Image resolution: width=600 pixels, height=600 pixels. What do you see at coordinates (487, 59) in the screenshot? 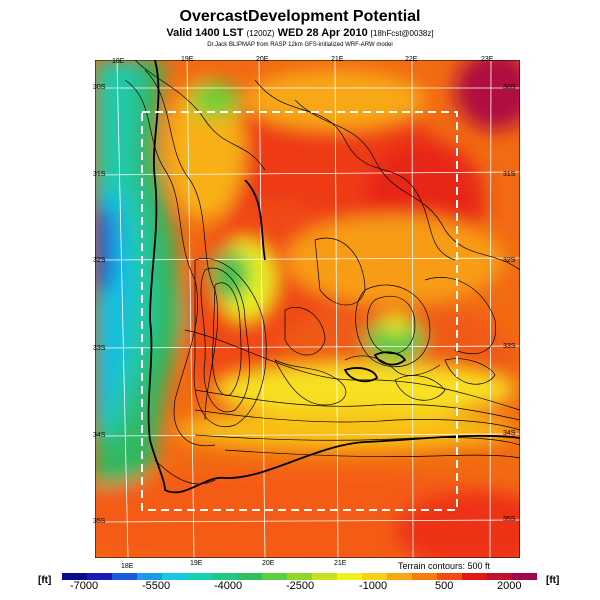
I see `lon-label-top: 23E` at bounding box center [487, 59].